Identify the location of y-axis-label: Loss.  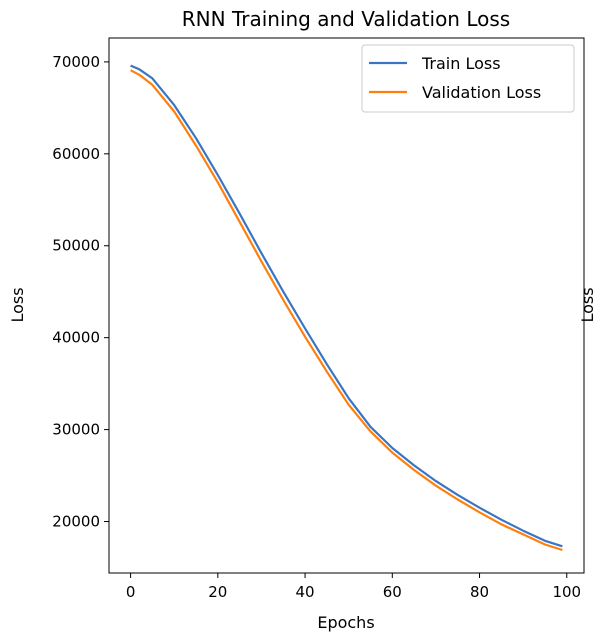
(17, 304).